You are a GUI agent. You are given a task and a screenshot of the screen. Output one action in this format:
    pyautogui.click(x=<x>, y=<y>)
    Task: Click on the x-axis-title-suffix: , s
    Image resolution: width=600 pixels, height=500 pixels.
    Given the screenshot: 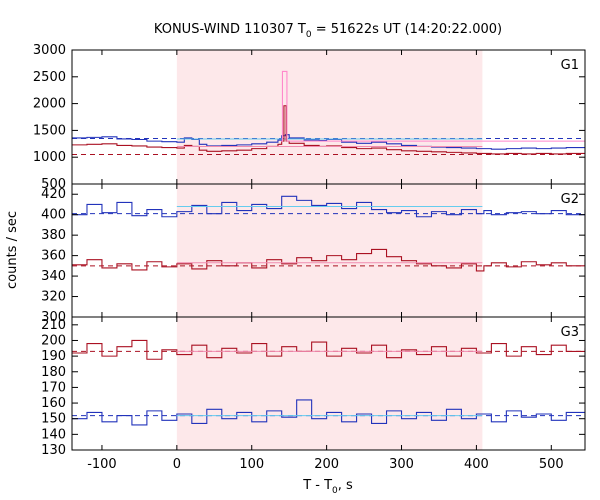 What is the action you would take?
    pyautogui.click(x=345, y=485)
    